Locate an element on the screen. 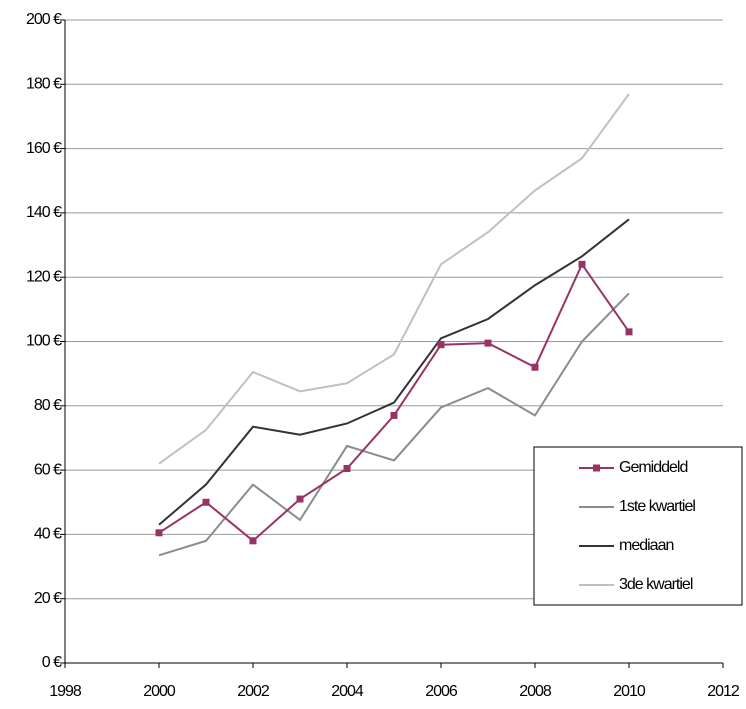 Image resolution: width=746 pixels, height=709 pixels. y-tick-label: 40 € is located at coordinates (48, 534).